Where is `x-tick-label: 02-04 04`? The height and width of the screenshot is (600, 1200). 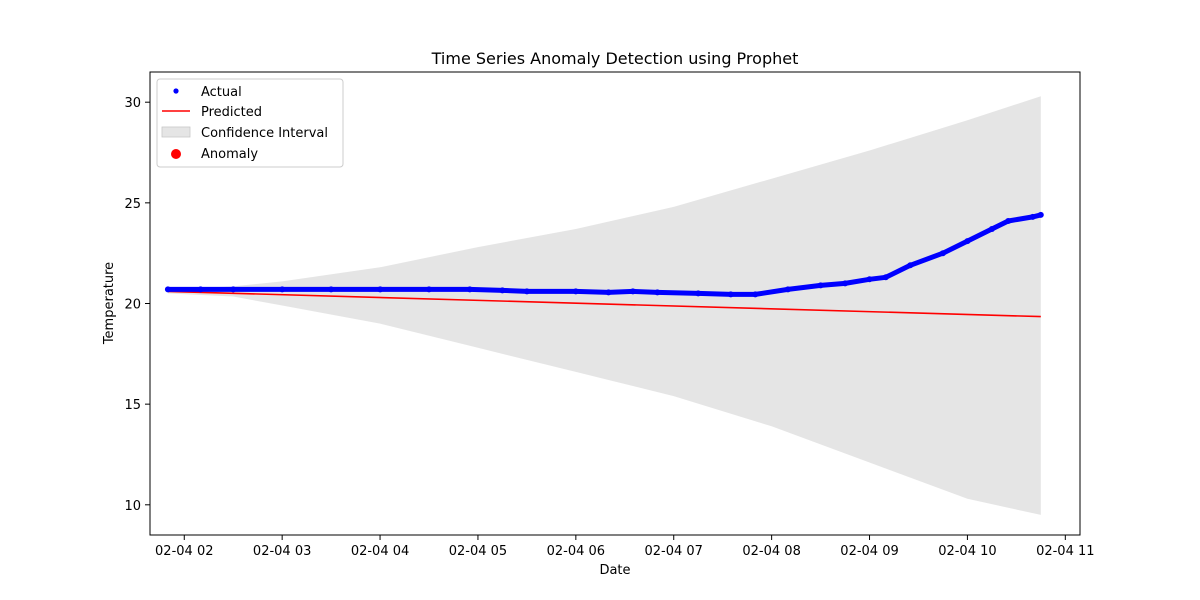 x-tick-label: 02-04 04 is located at coordinates (380, 551).